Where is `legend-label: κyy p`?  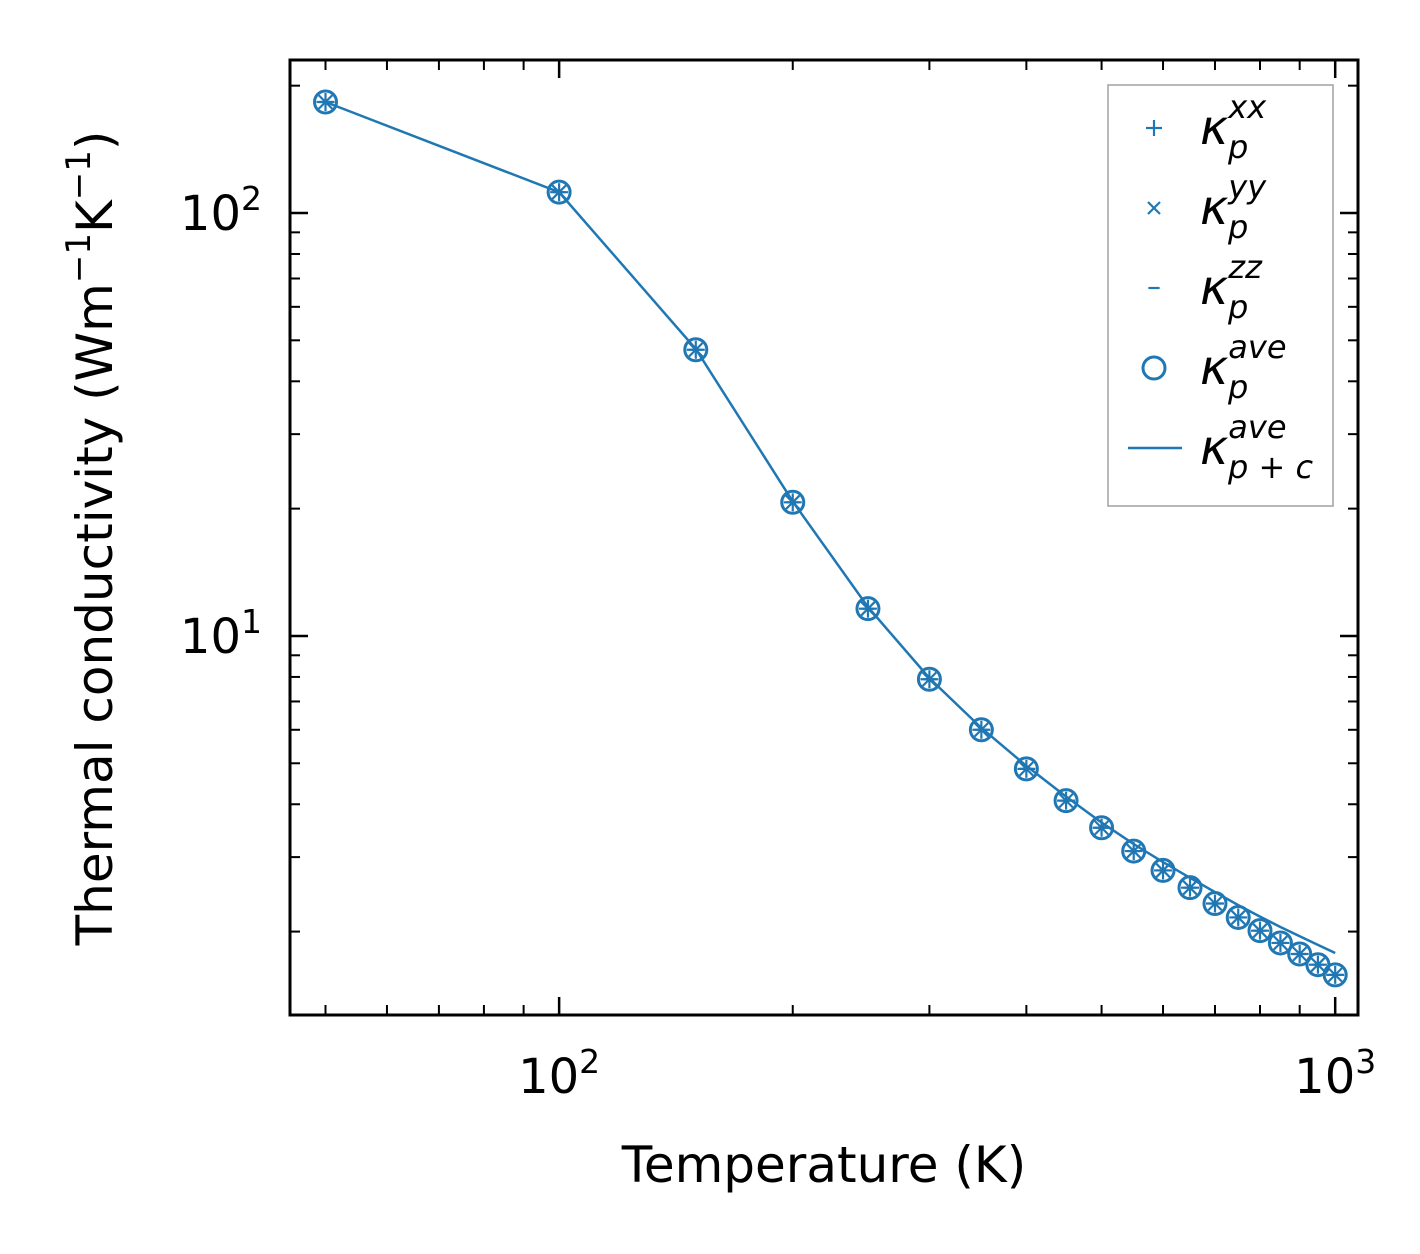 legend-label: κyy p is located at coordinates (1233, 207).